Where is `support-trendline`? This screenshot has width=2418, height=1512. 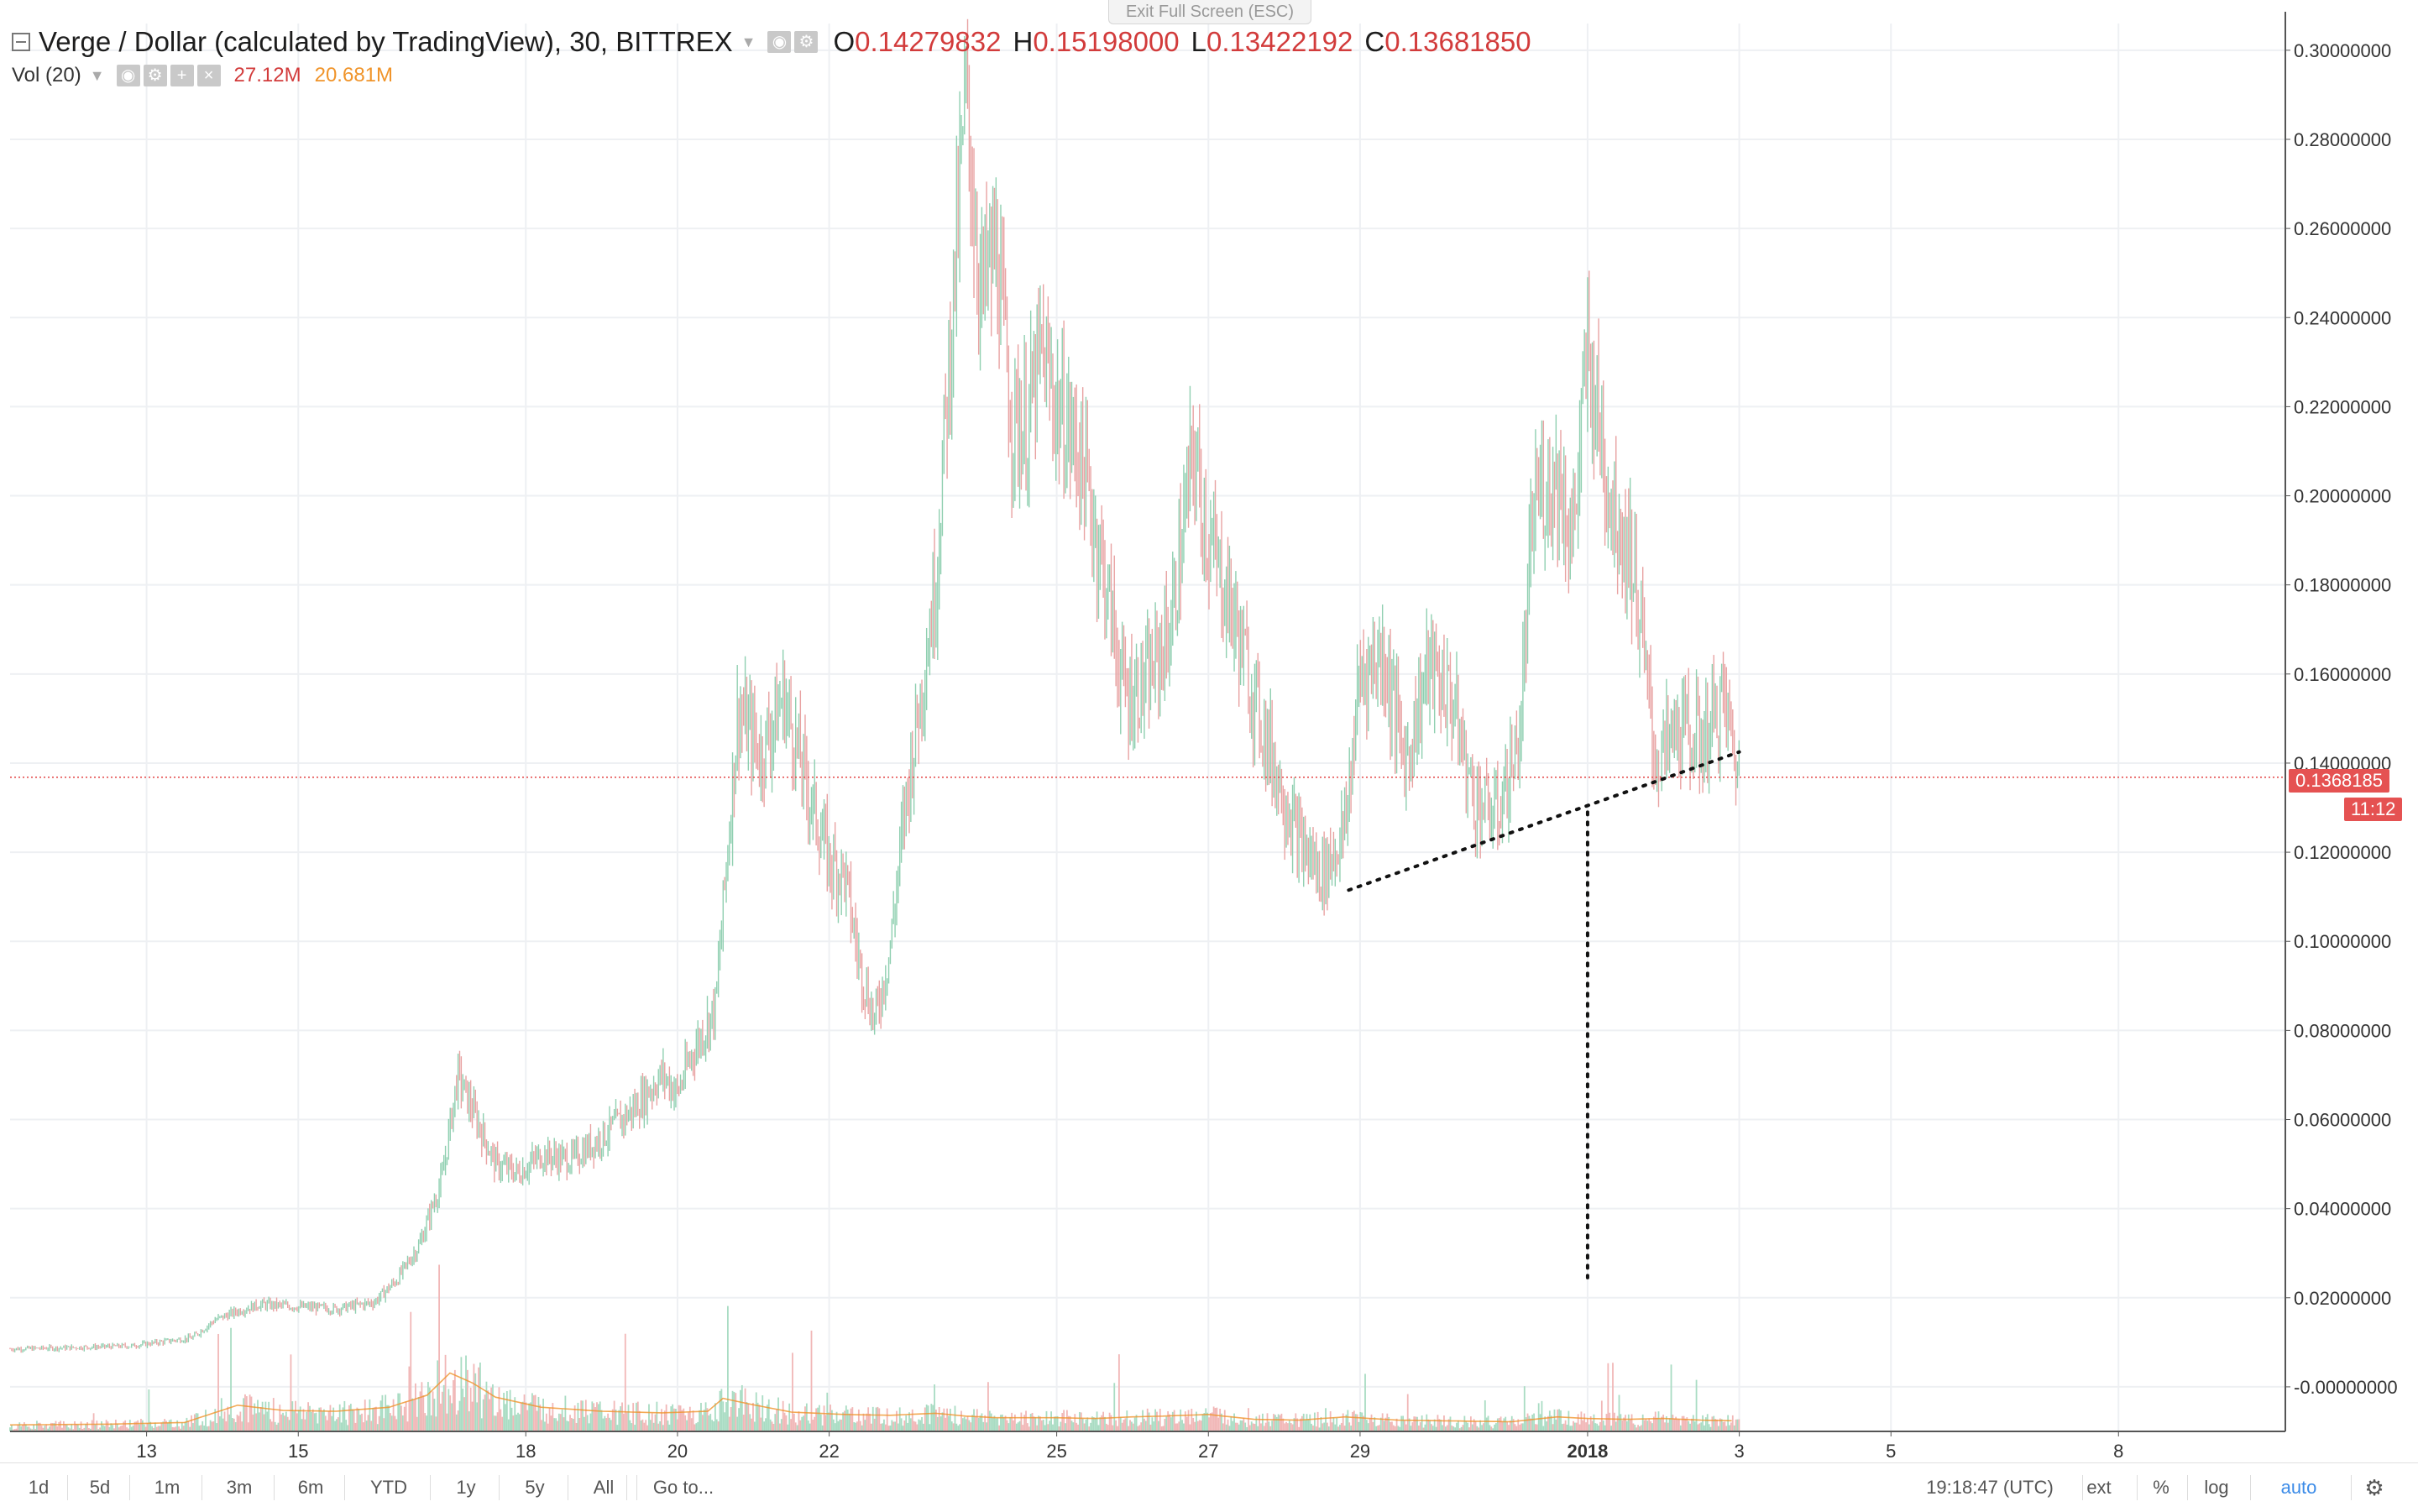 support-trendline is located at coordinates (1544, 821).